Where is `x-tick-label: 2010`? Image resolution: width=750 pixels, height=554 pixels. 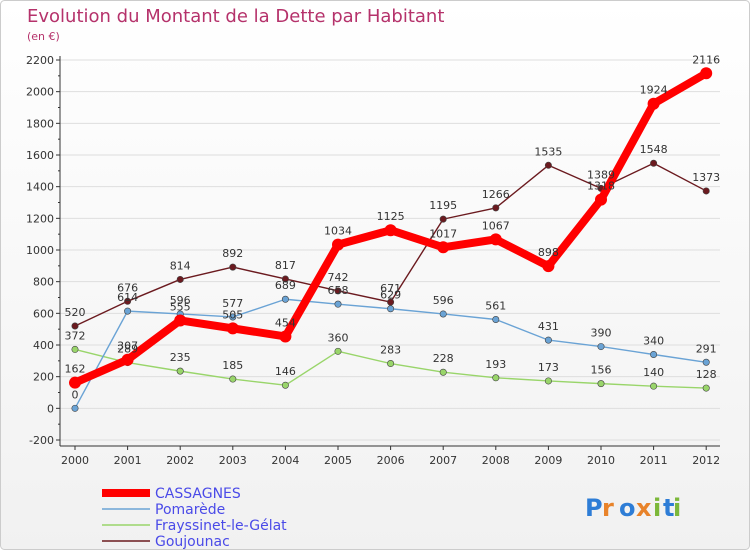
x-tick-label: 2010 is located at coordinates (601, 460).